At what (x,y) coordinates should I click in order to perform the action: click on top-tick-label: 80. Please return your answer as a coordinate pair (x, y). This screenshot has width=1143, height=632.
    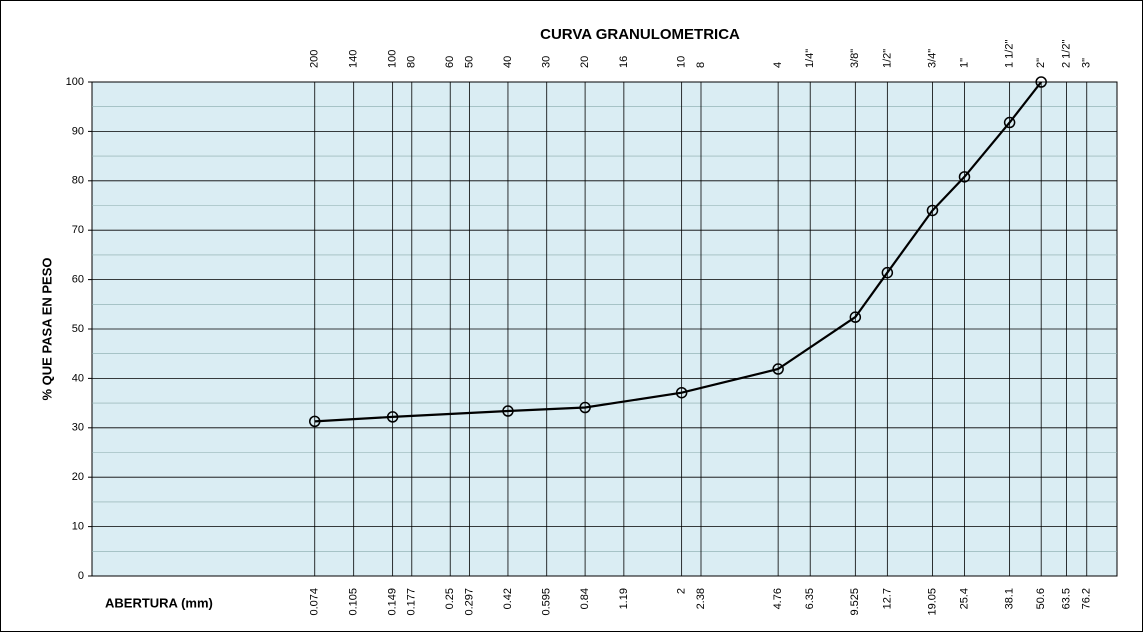
    Looking at the image, I should click on (412, 62).